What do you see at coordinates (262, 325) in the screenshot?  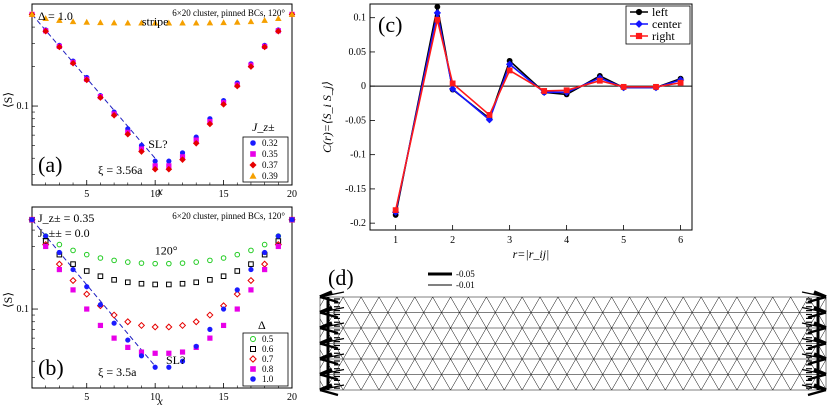 I see `panel-b-legend-title: Δ` at bounding box center [262, 325].